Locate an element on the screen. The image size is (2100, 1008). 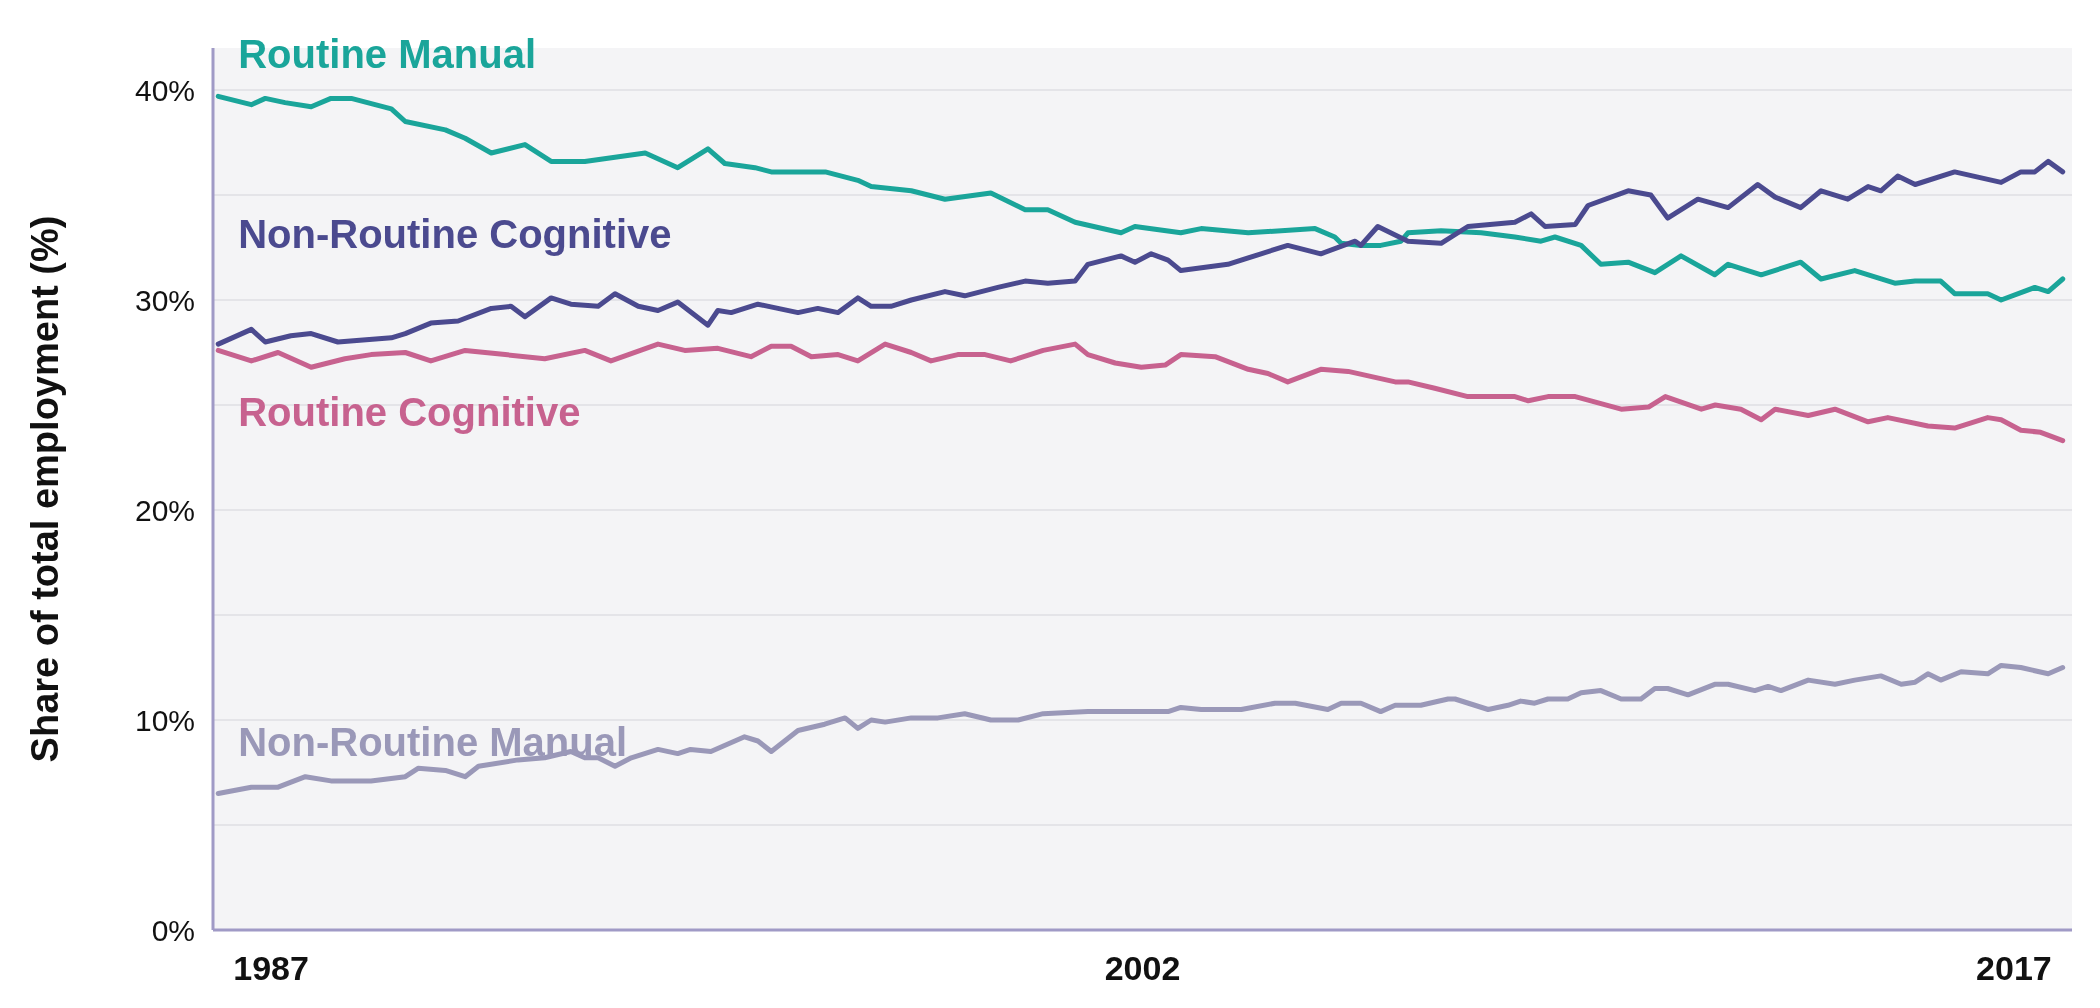
y-tick-label: 0% is located at coordinates (173, 930).